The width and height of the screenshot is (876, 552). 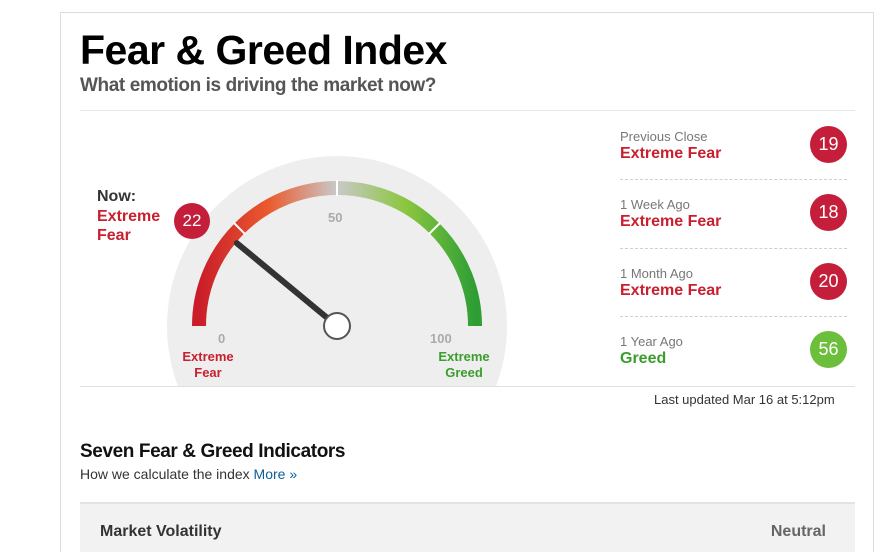 I want to click on history-item-1-year-ago: 1 Year Ago Greed 56, so click(x=733, y=366).